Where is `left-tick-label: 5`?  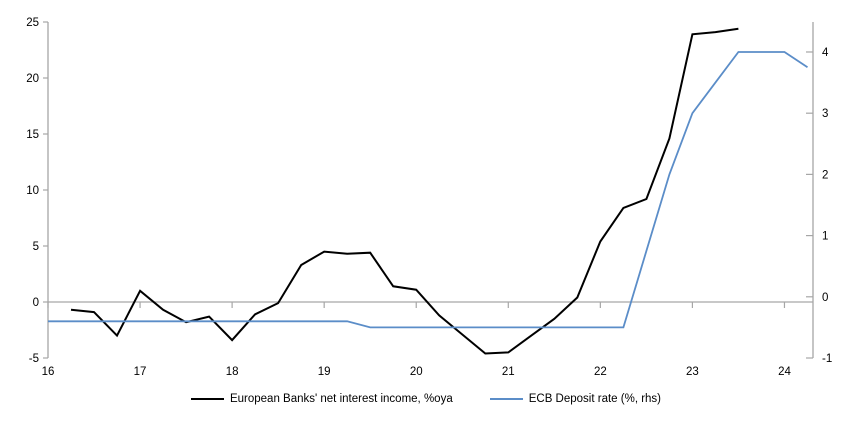 left-tick-label: 5 is located at coordinates (36, 247).